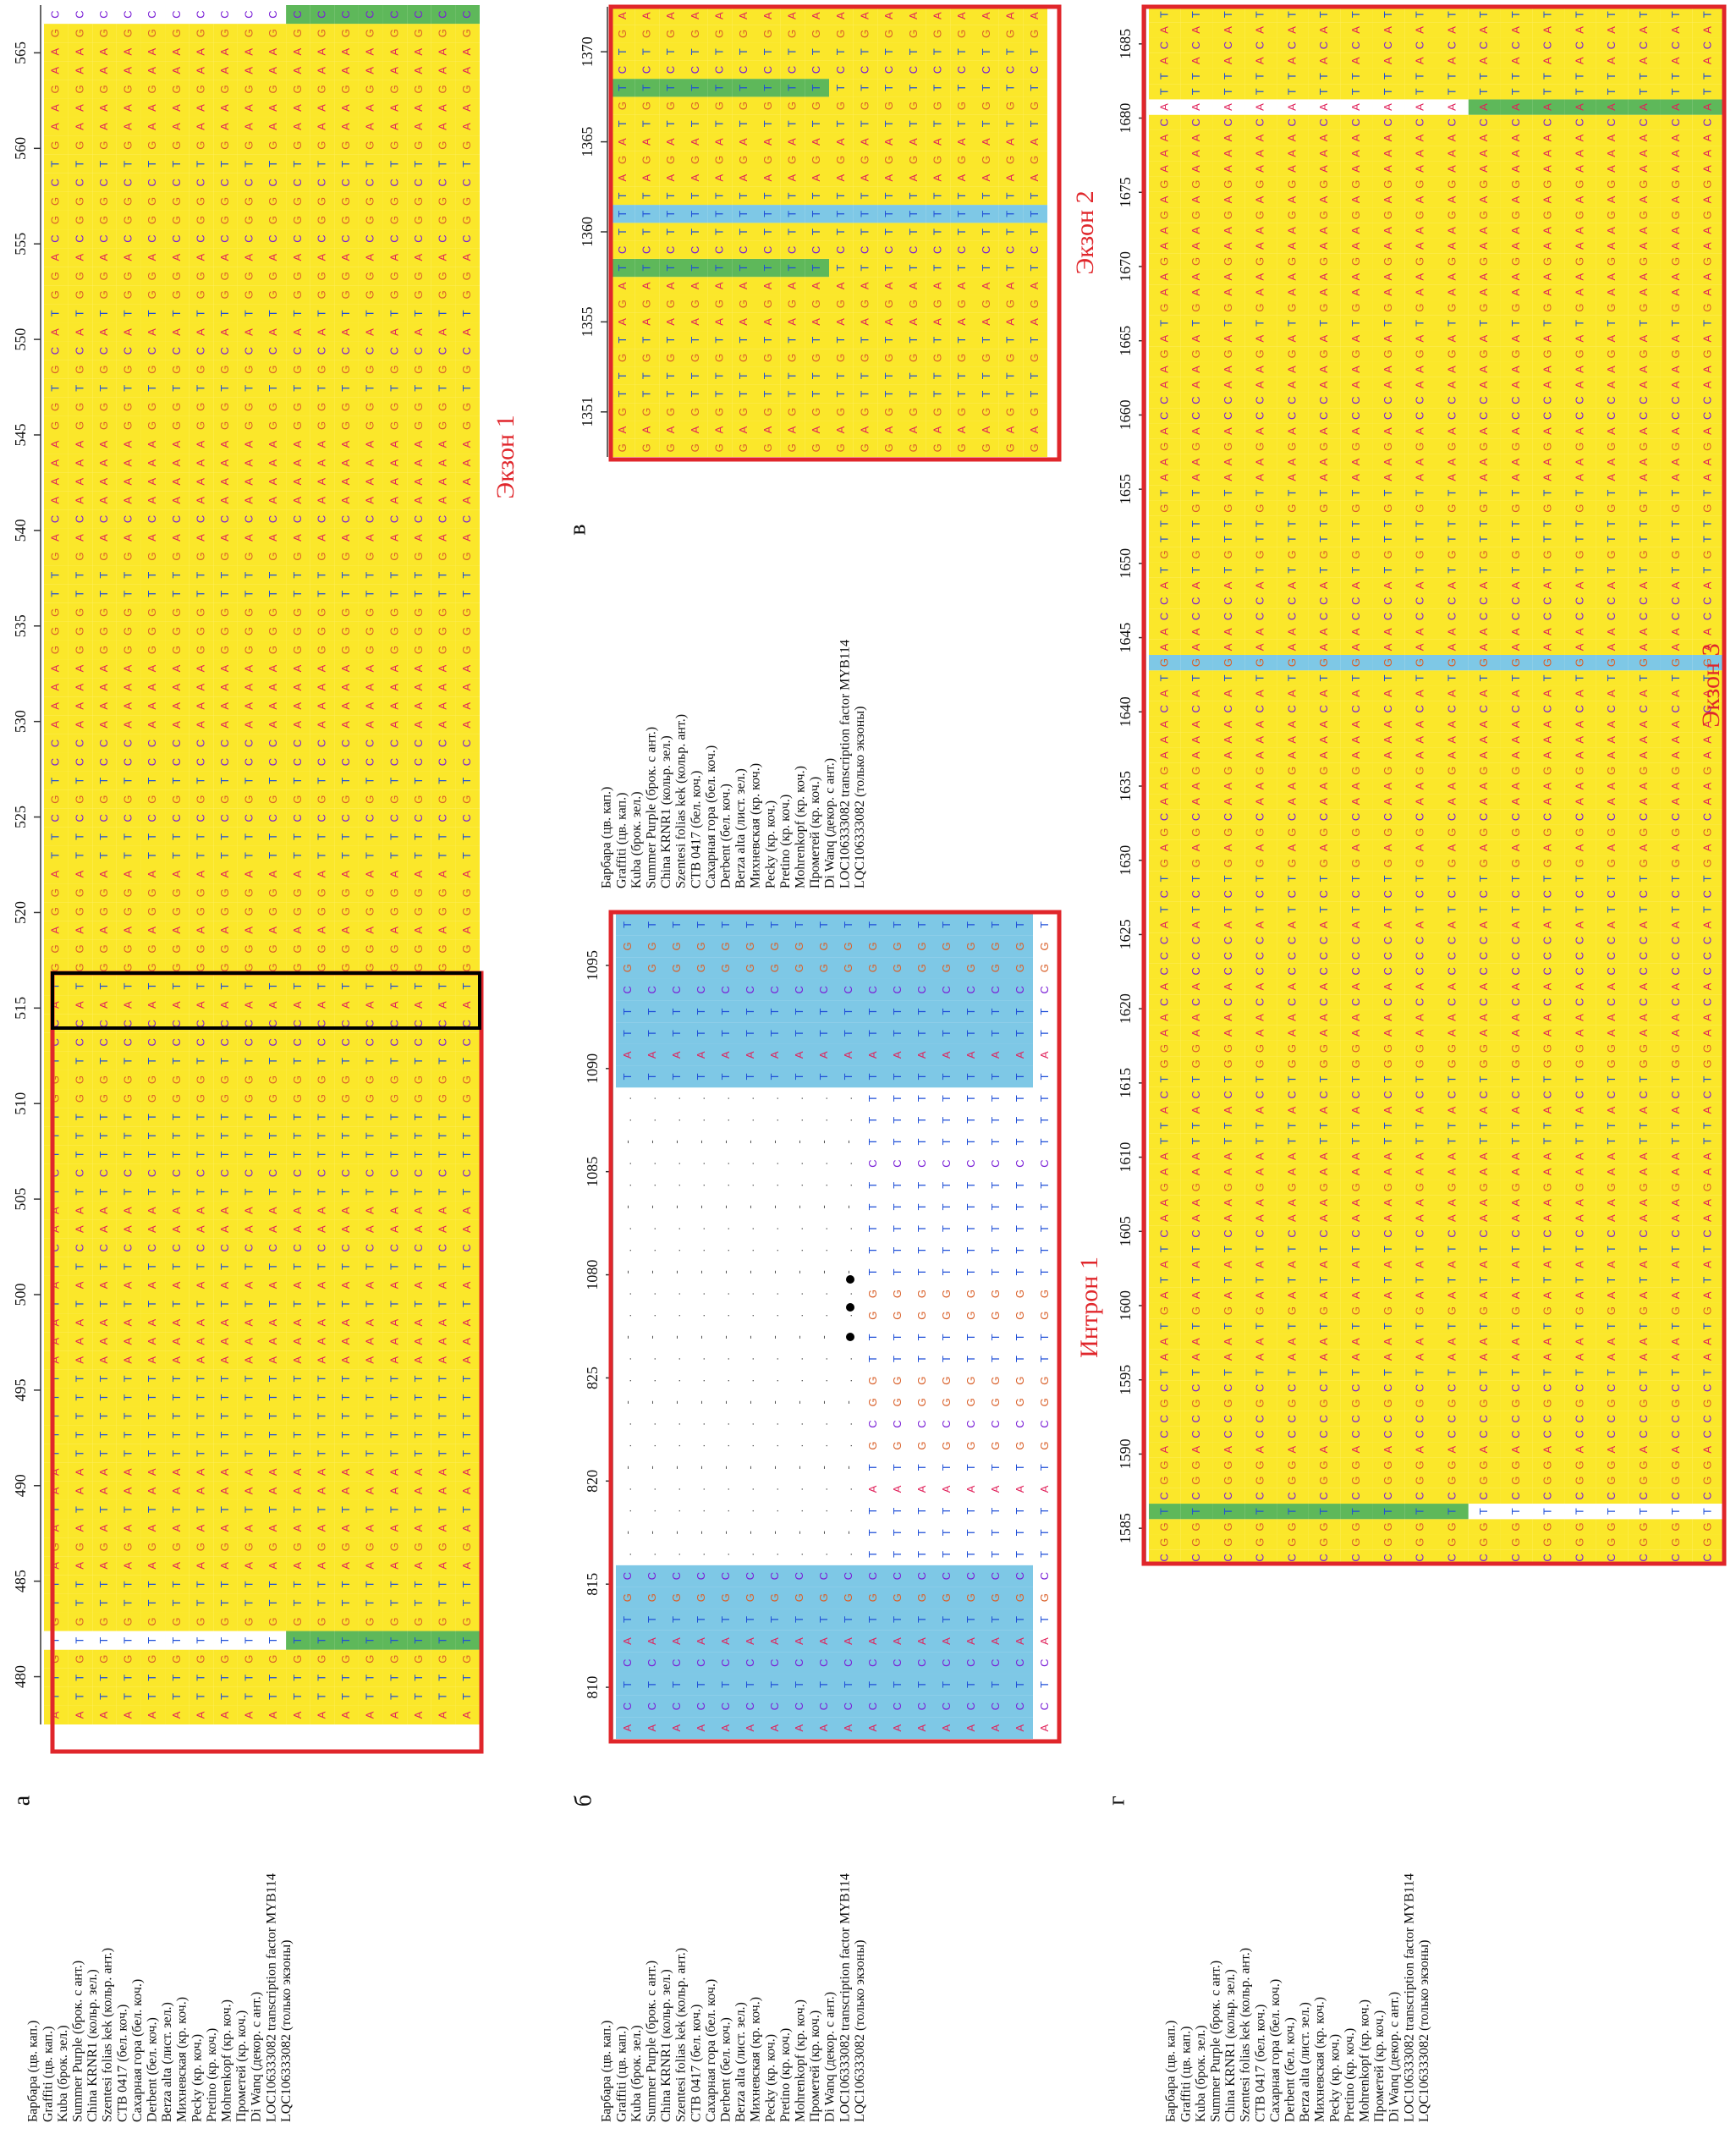  Describe the element at coordinates (815, 2066) in the screenshot. I see `sequence-name: Прометей (кр. коч.)` at that location.